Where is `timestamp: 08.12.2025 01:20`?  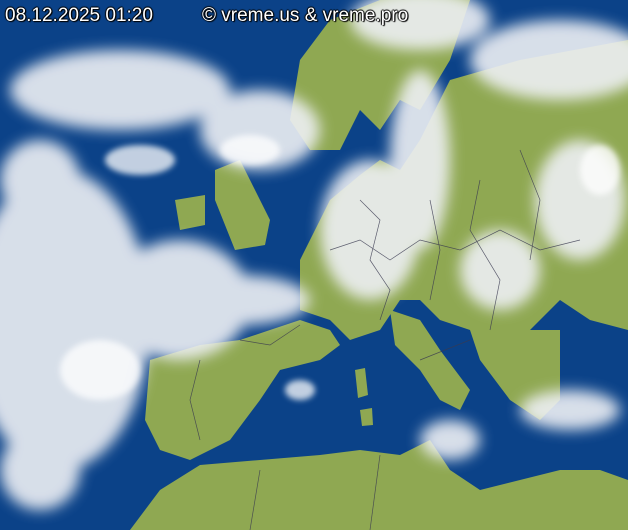 timestamp: 08.12.2025 01:20 is located at coordinates (79, 15).